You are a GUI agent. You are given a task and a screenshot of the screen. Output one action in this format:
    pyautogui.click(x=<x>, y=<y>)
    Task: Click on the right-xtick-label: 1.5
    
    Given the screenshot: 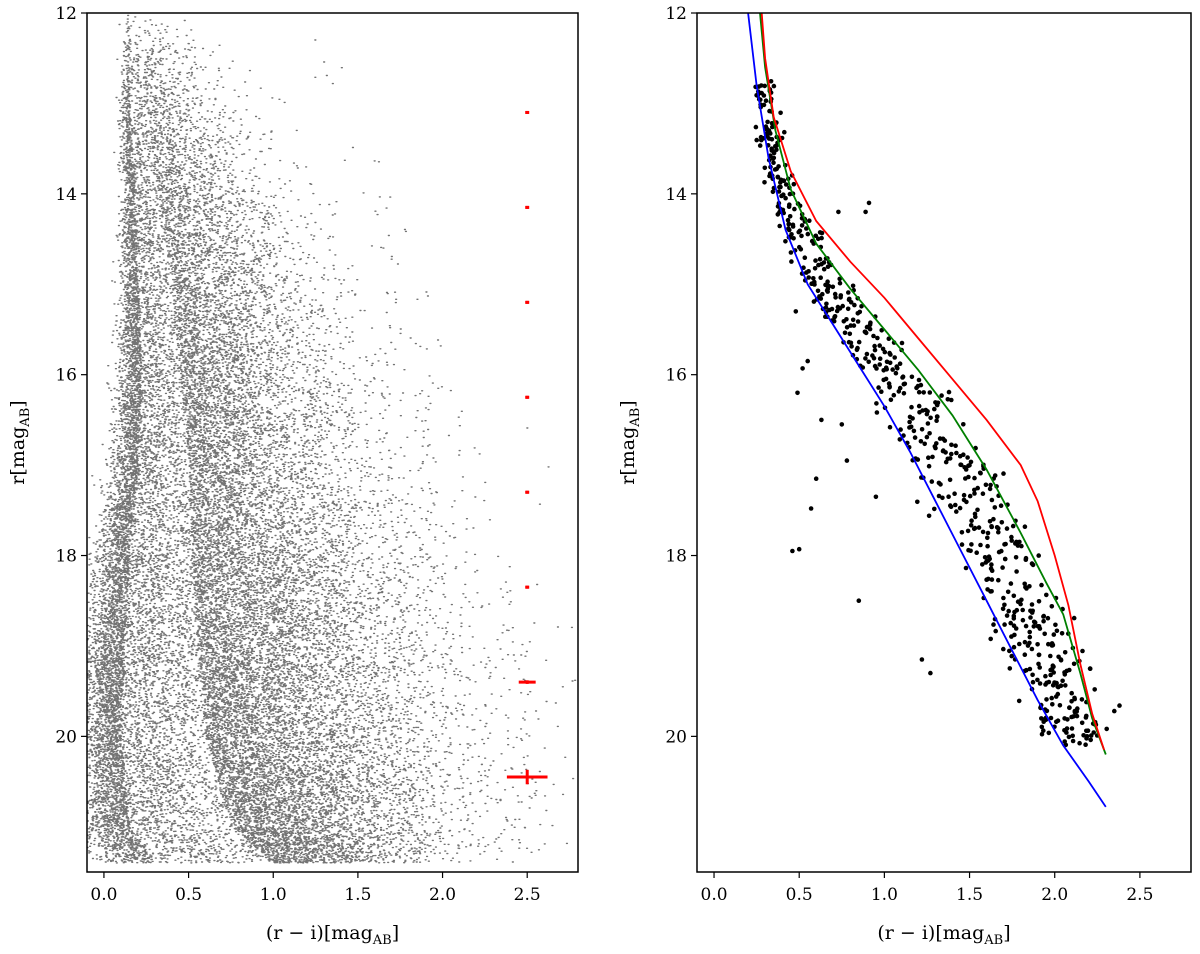 What is the action you would take?
    pyautogui.click(x=969, y=895)
    